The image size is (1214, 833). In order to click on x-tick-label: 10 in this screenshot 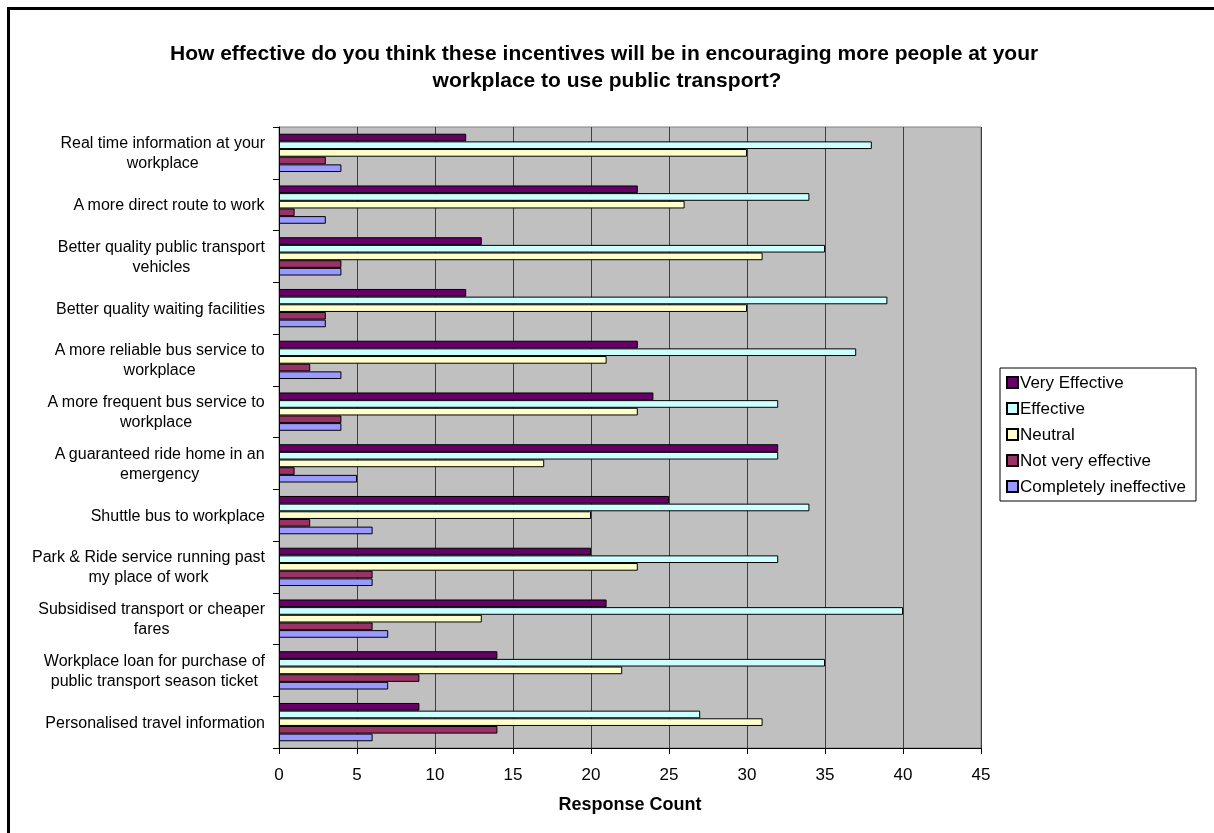, I will do `click(435, 774)`.